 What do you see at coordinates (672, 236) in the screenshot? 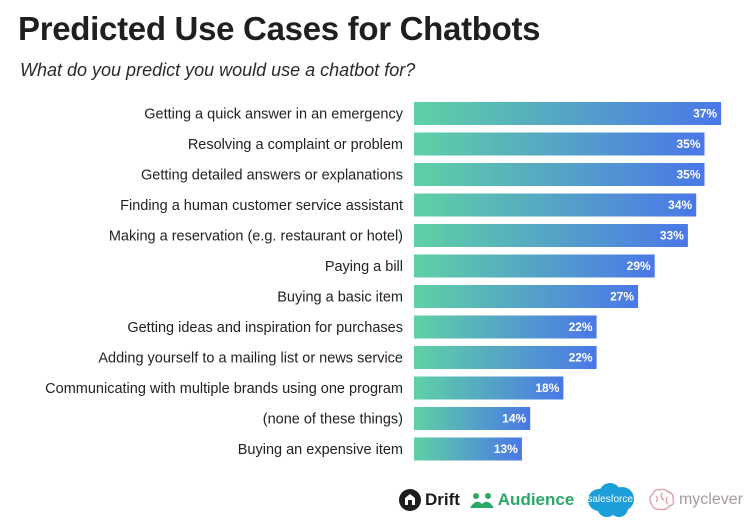
I see `value-label: 33%` at bounding box center [672, 236].